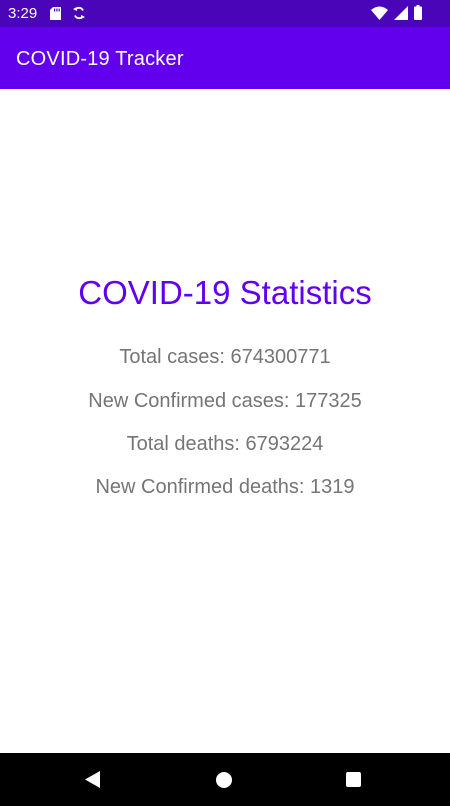 The width and height of the screenshot is (450, 806). What do you see at coordinates (225, 401) in the screenshot?
I see `new-confirmed-cases-text: New Confirmed cases: 177325` at bounding box center [225, 401].